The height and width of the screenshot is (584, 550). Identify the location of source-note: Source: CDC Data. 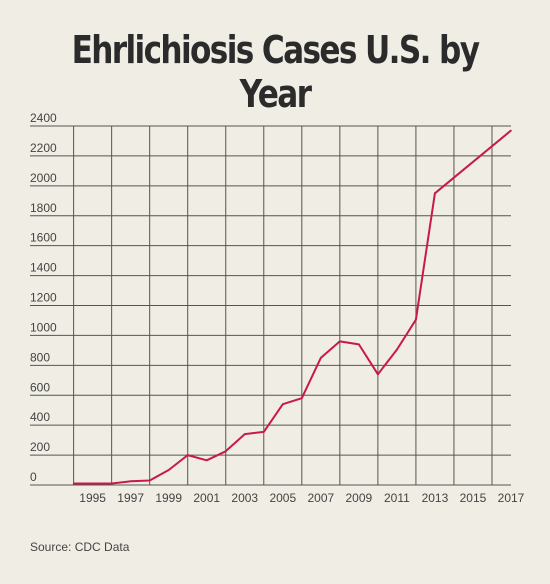
(80, 547).